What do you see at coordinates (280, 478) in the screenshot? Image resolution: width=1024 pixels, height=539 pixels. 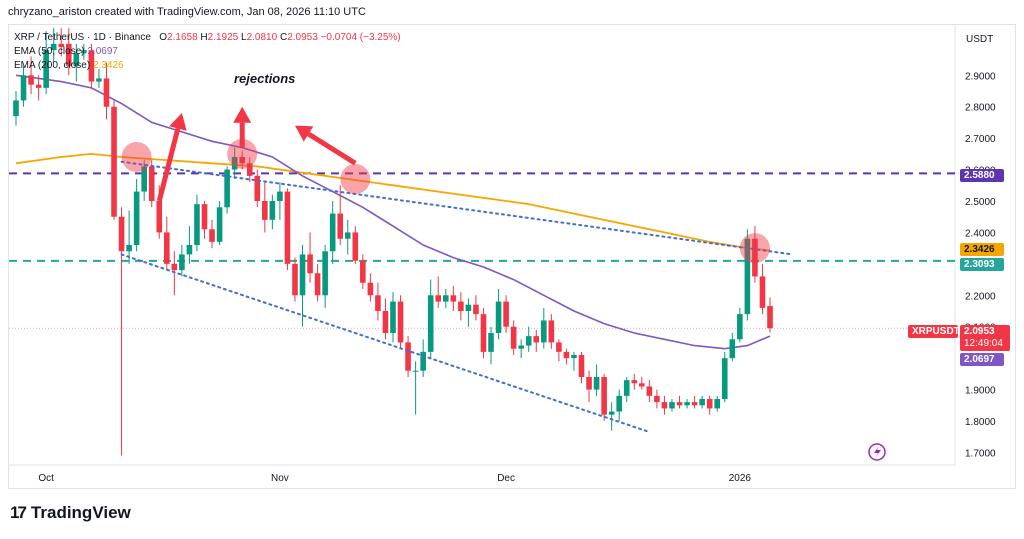 I see `x-tick-label: Nov` at bounding box center [280, 478].